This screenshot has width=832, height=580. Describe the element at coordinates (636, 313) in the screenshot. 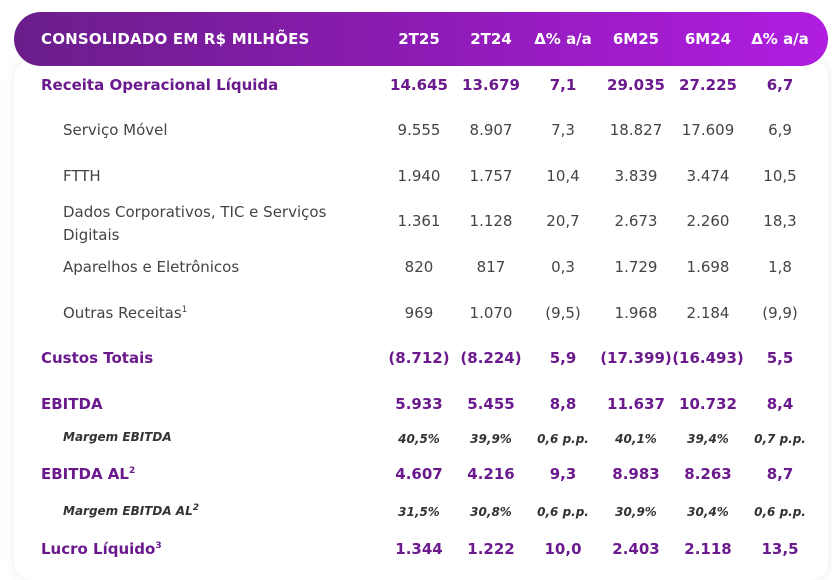

I see `table-cell: 1.968` at that location.